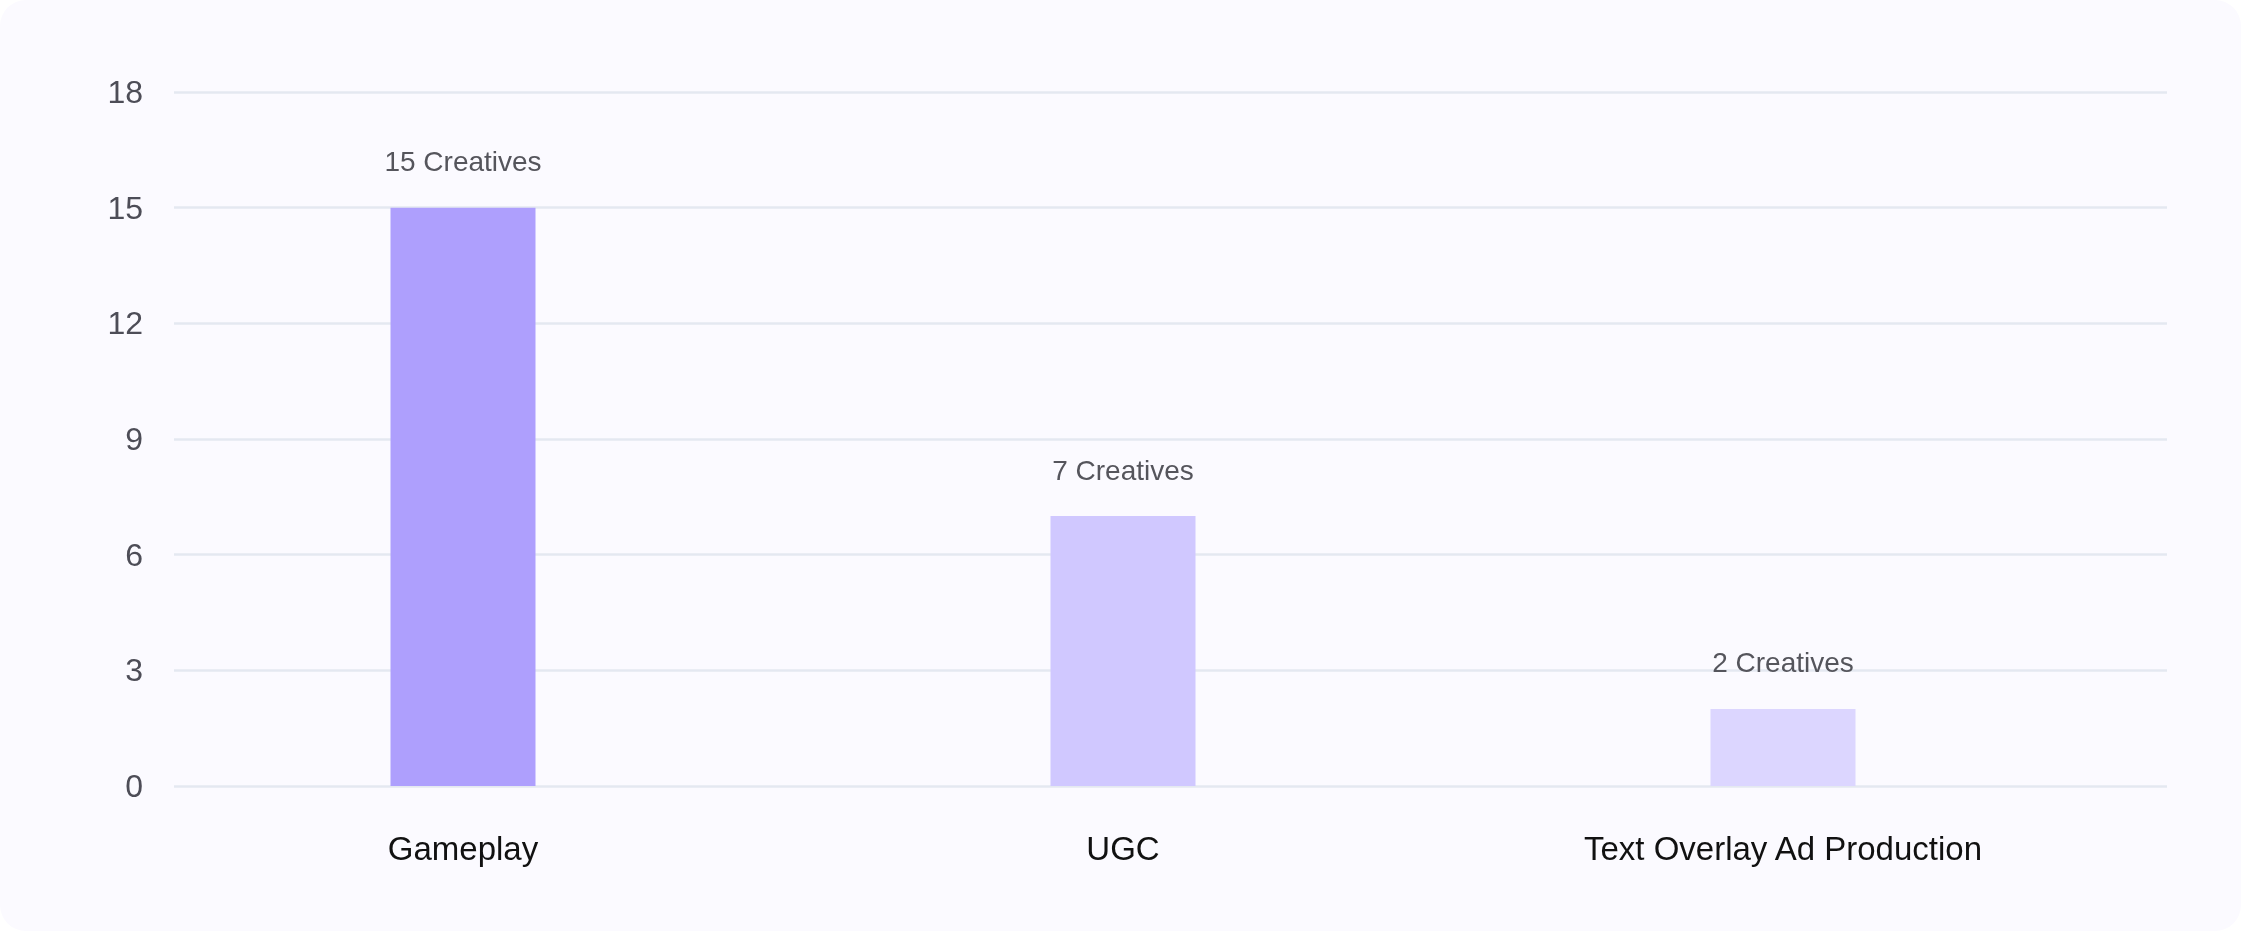  I want to click on x-tick-label: UGC, so click(1123, 848).